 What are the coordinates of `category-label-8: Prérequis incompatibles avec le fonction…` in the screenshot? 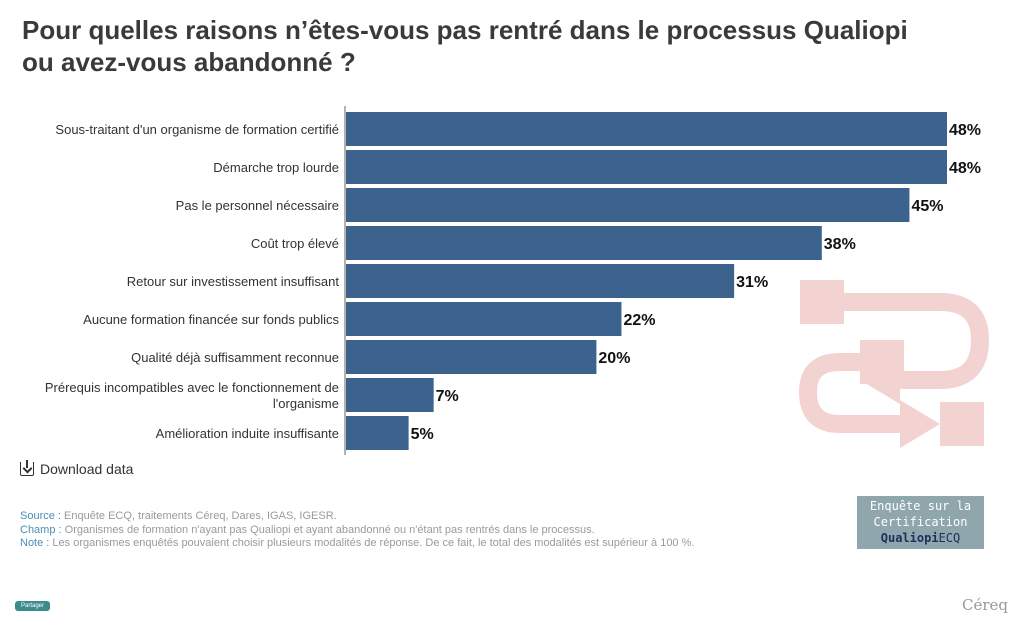 It's located at (192, 395).